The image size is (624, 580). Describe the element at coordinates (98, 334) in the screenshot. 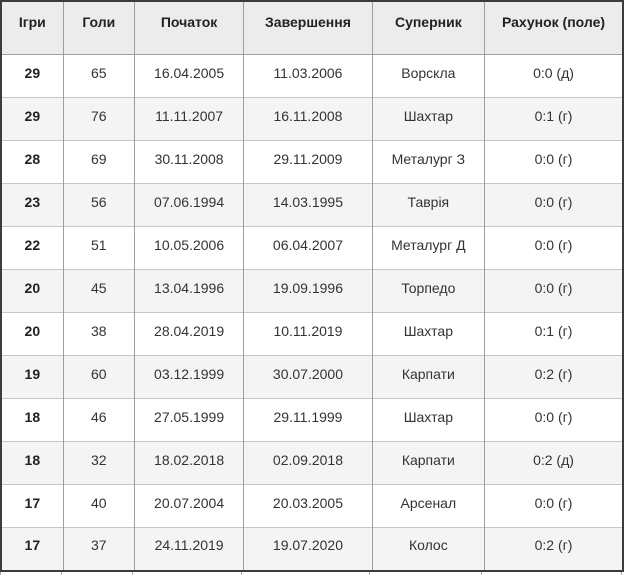

I see `cell-goals: 38` at that location.